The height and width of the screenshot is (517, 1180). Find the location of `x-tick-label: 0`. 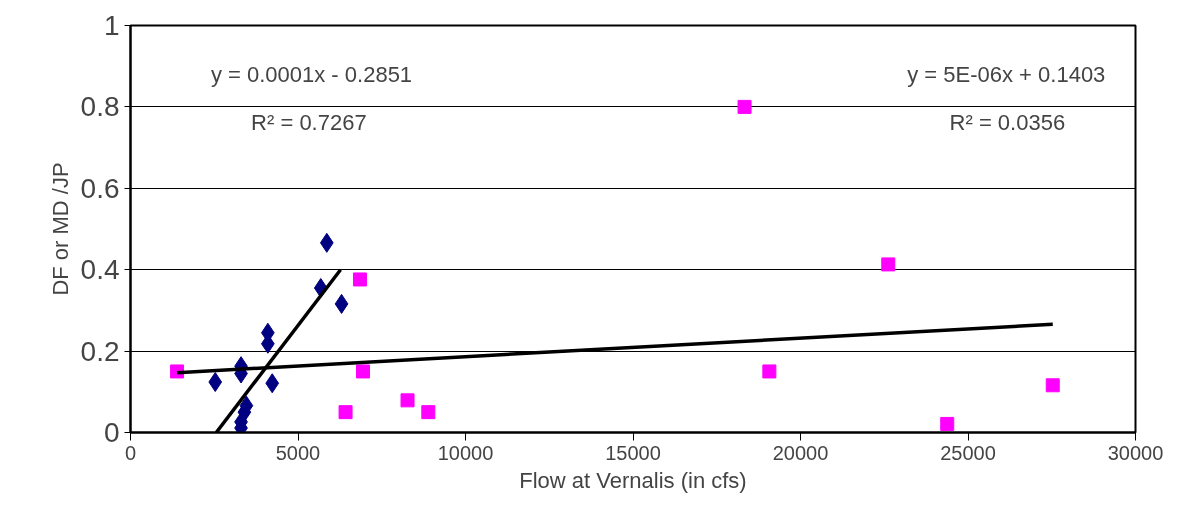

x-tick-label: 0 is located at coordinates (130, 452).